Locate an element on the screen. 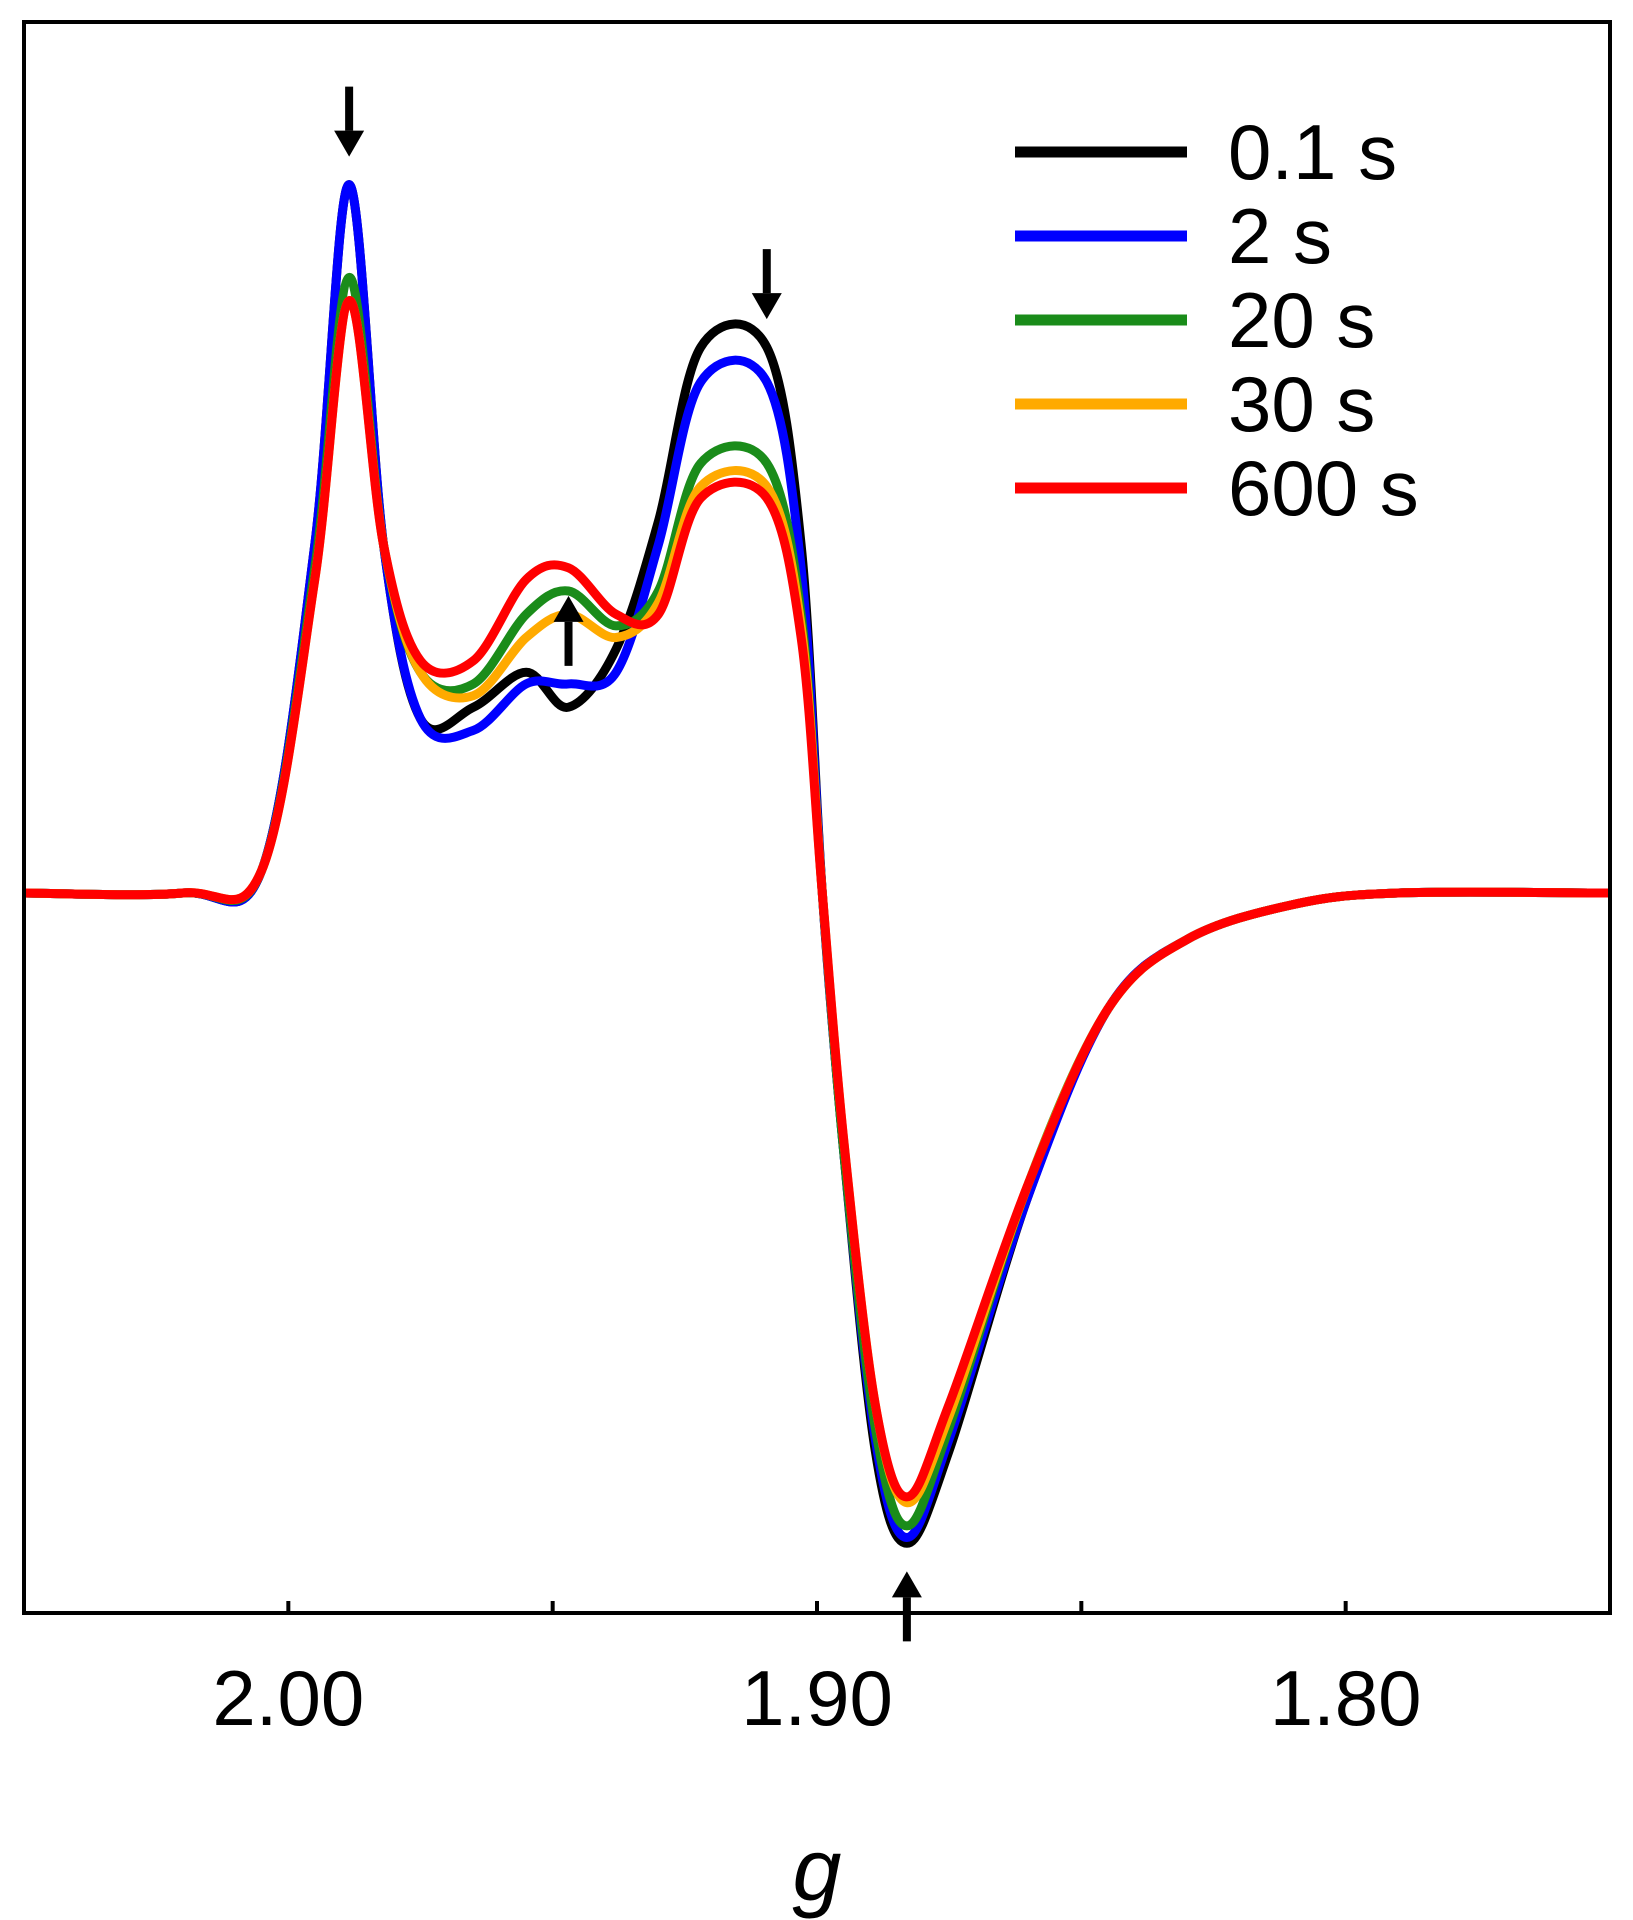 The image size is (1633, 1920). x-axis-ticks is located at coordinates (817, 1607).